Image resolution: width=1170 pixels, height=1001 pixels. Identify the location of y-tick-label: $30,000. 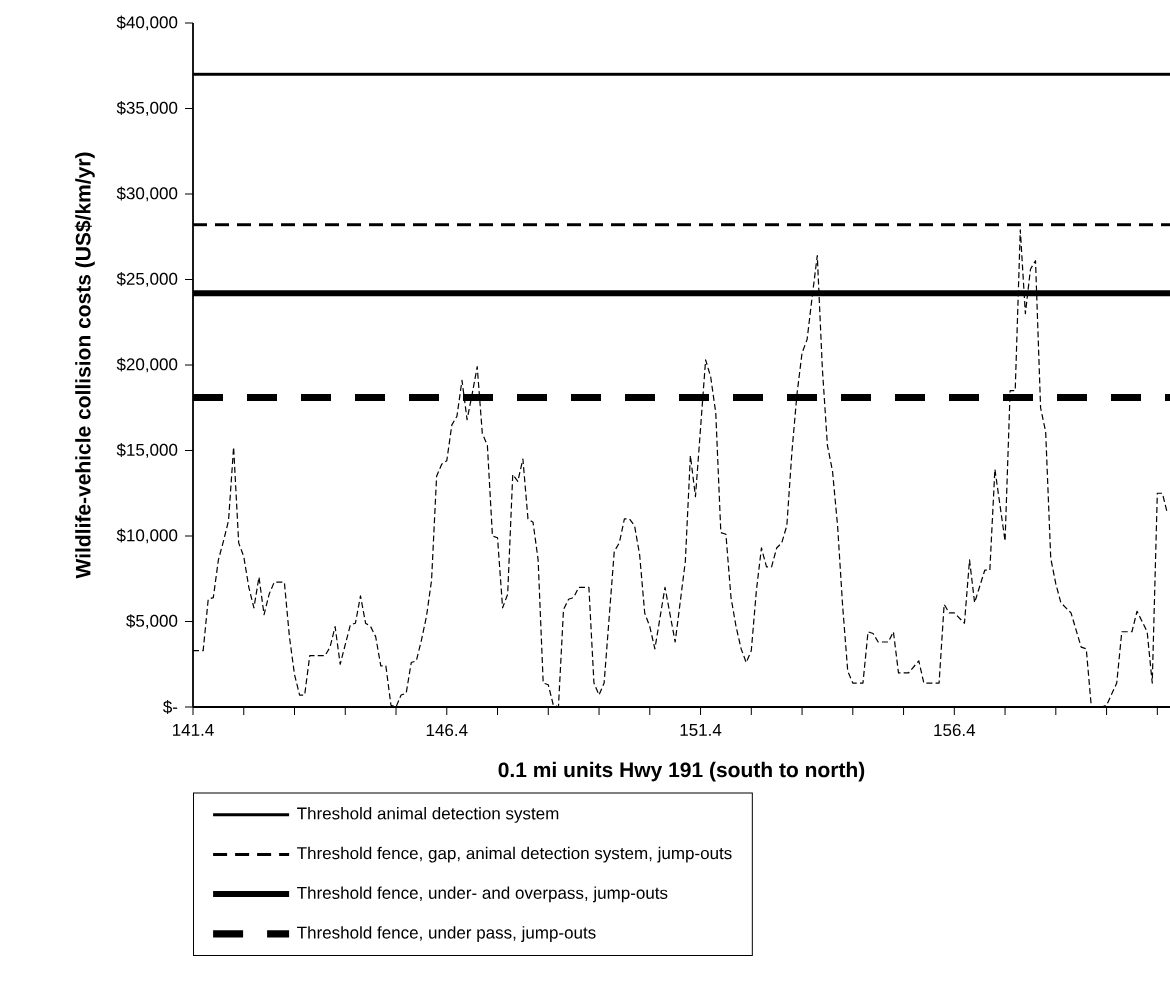
(147, 194).